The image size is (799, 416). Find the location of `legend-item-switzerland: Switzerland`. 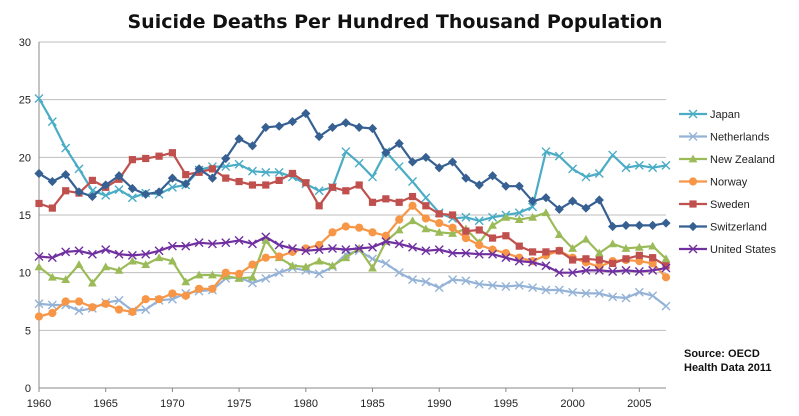

legend-item-switzerland: Switzerland is located at coordinates (723, 228).